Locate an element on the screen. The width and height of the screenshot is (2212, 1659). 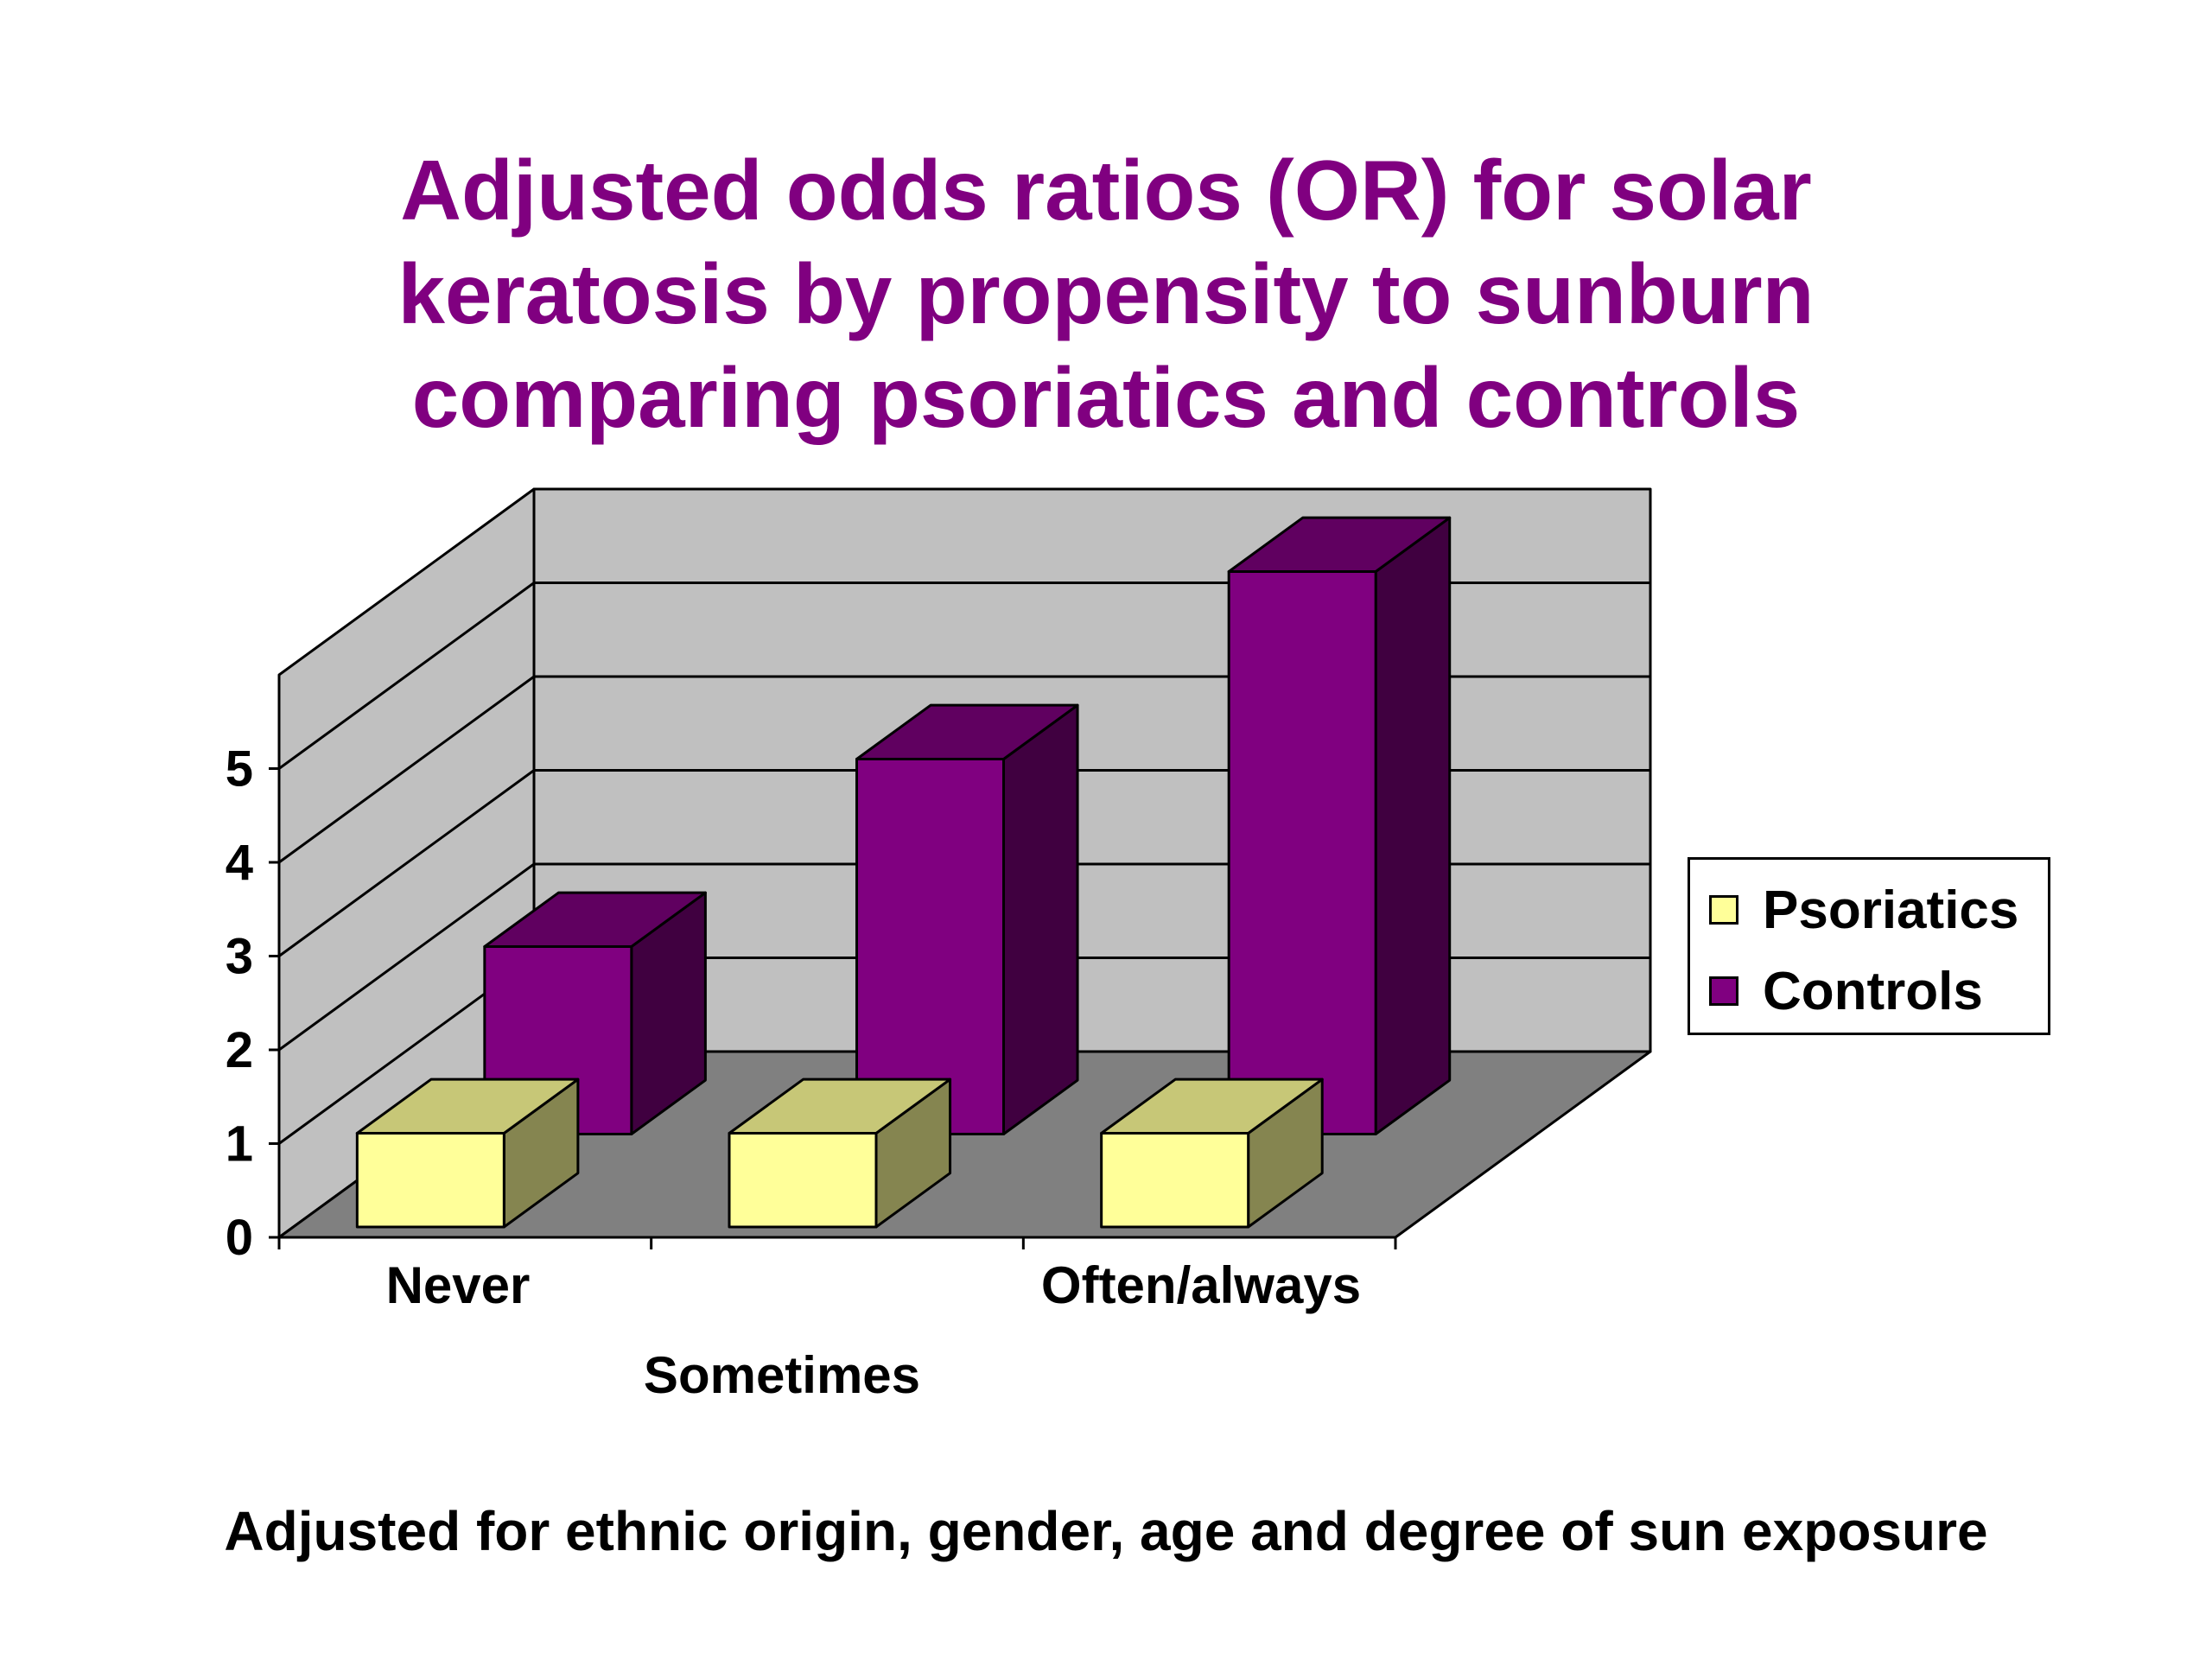
y-tick-label-0: 0 is located at coordinates (239, 1238).